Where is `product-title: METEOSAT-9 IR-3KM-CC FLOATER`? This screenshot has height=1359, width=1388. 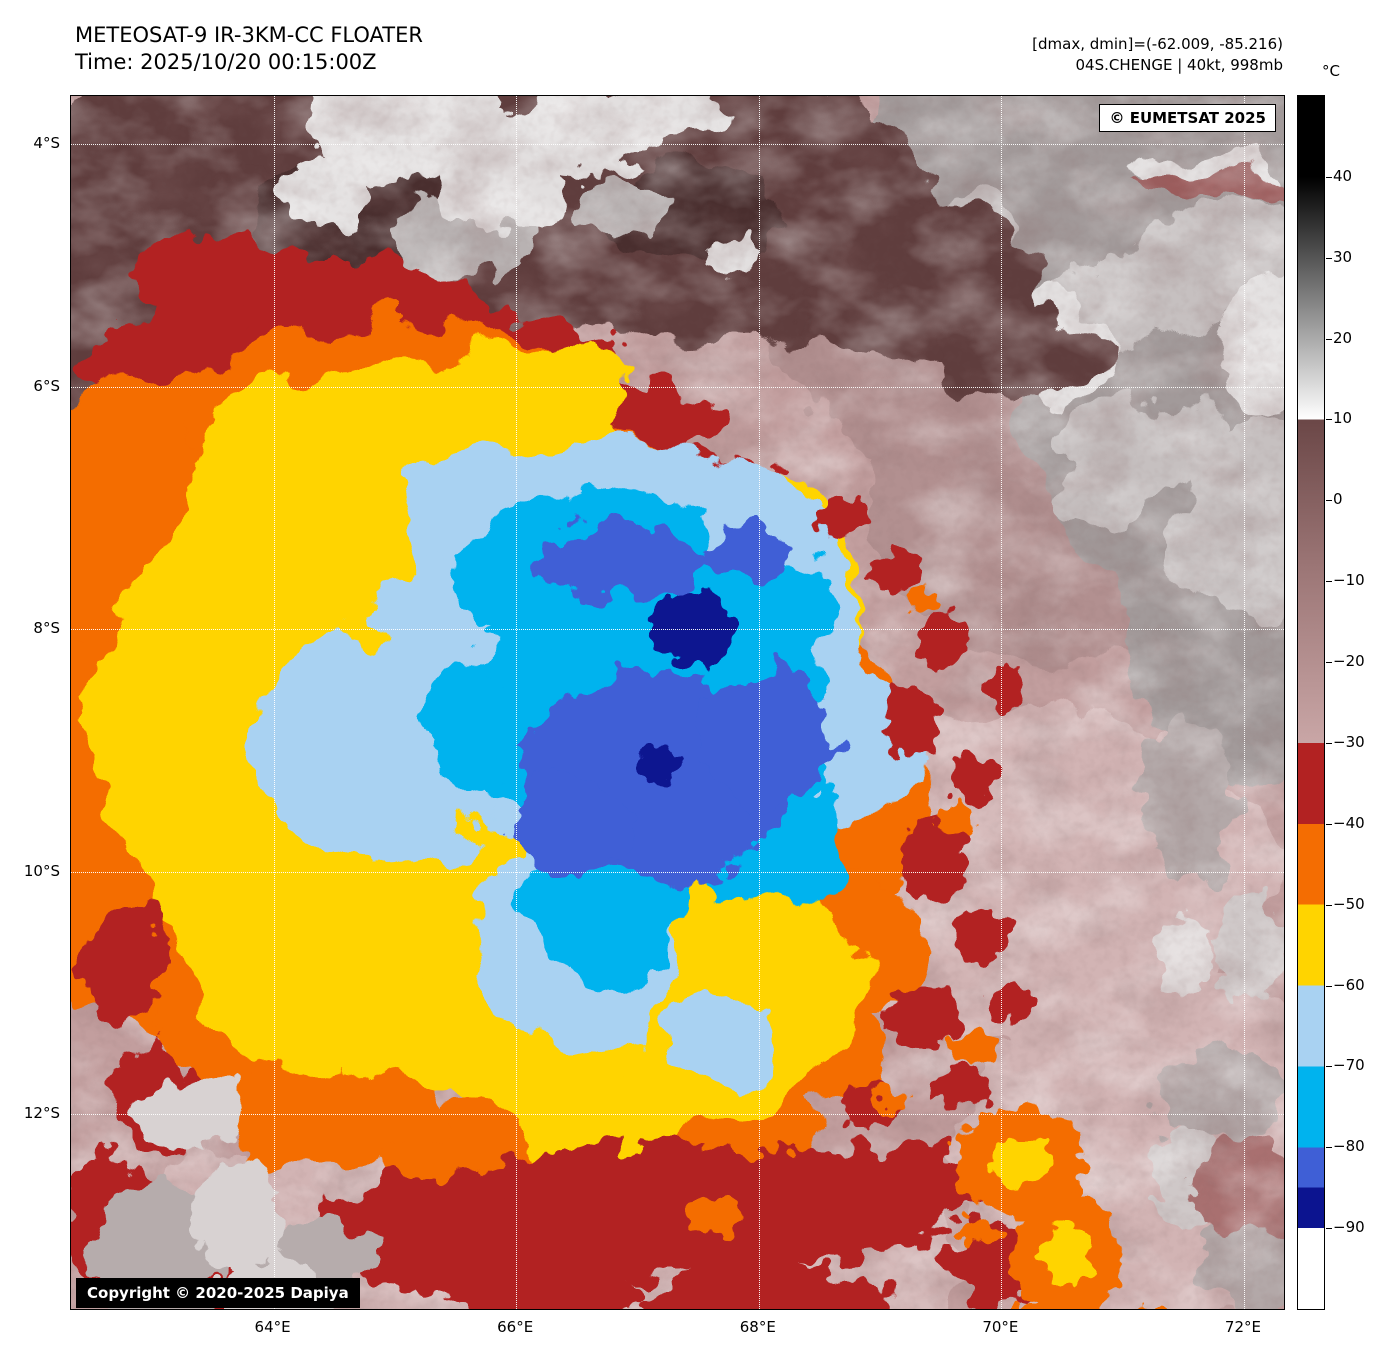 product-title: METEOSAT-9 IR-3KM-CC FLOATER is located at coordinates (249, 35).